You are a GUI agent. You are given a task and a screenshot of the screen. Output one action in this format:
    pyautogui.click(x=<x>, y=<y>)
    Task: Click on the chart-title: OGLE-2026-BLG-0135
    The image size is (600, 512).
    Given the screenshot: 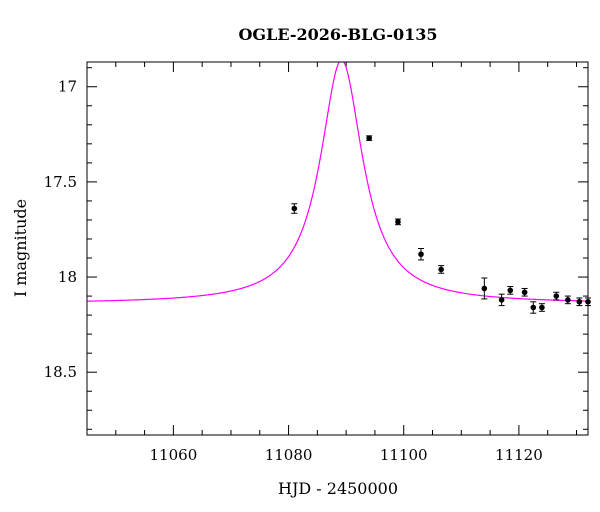 What is the action you would take?
    pyautogui.click(x=337, y=34)
    